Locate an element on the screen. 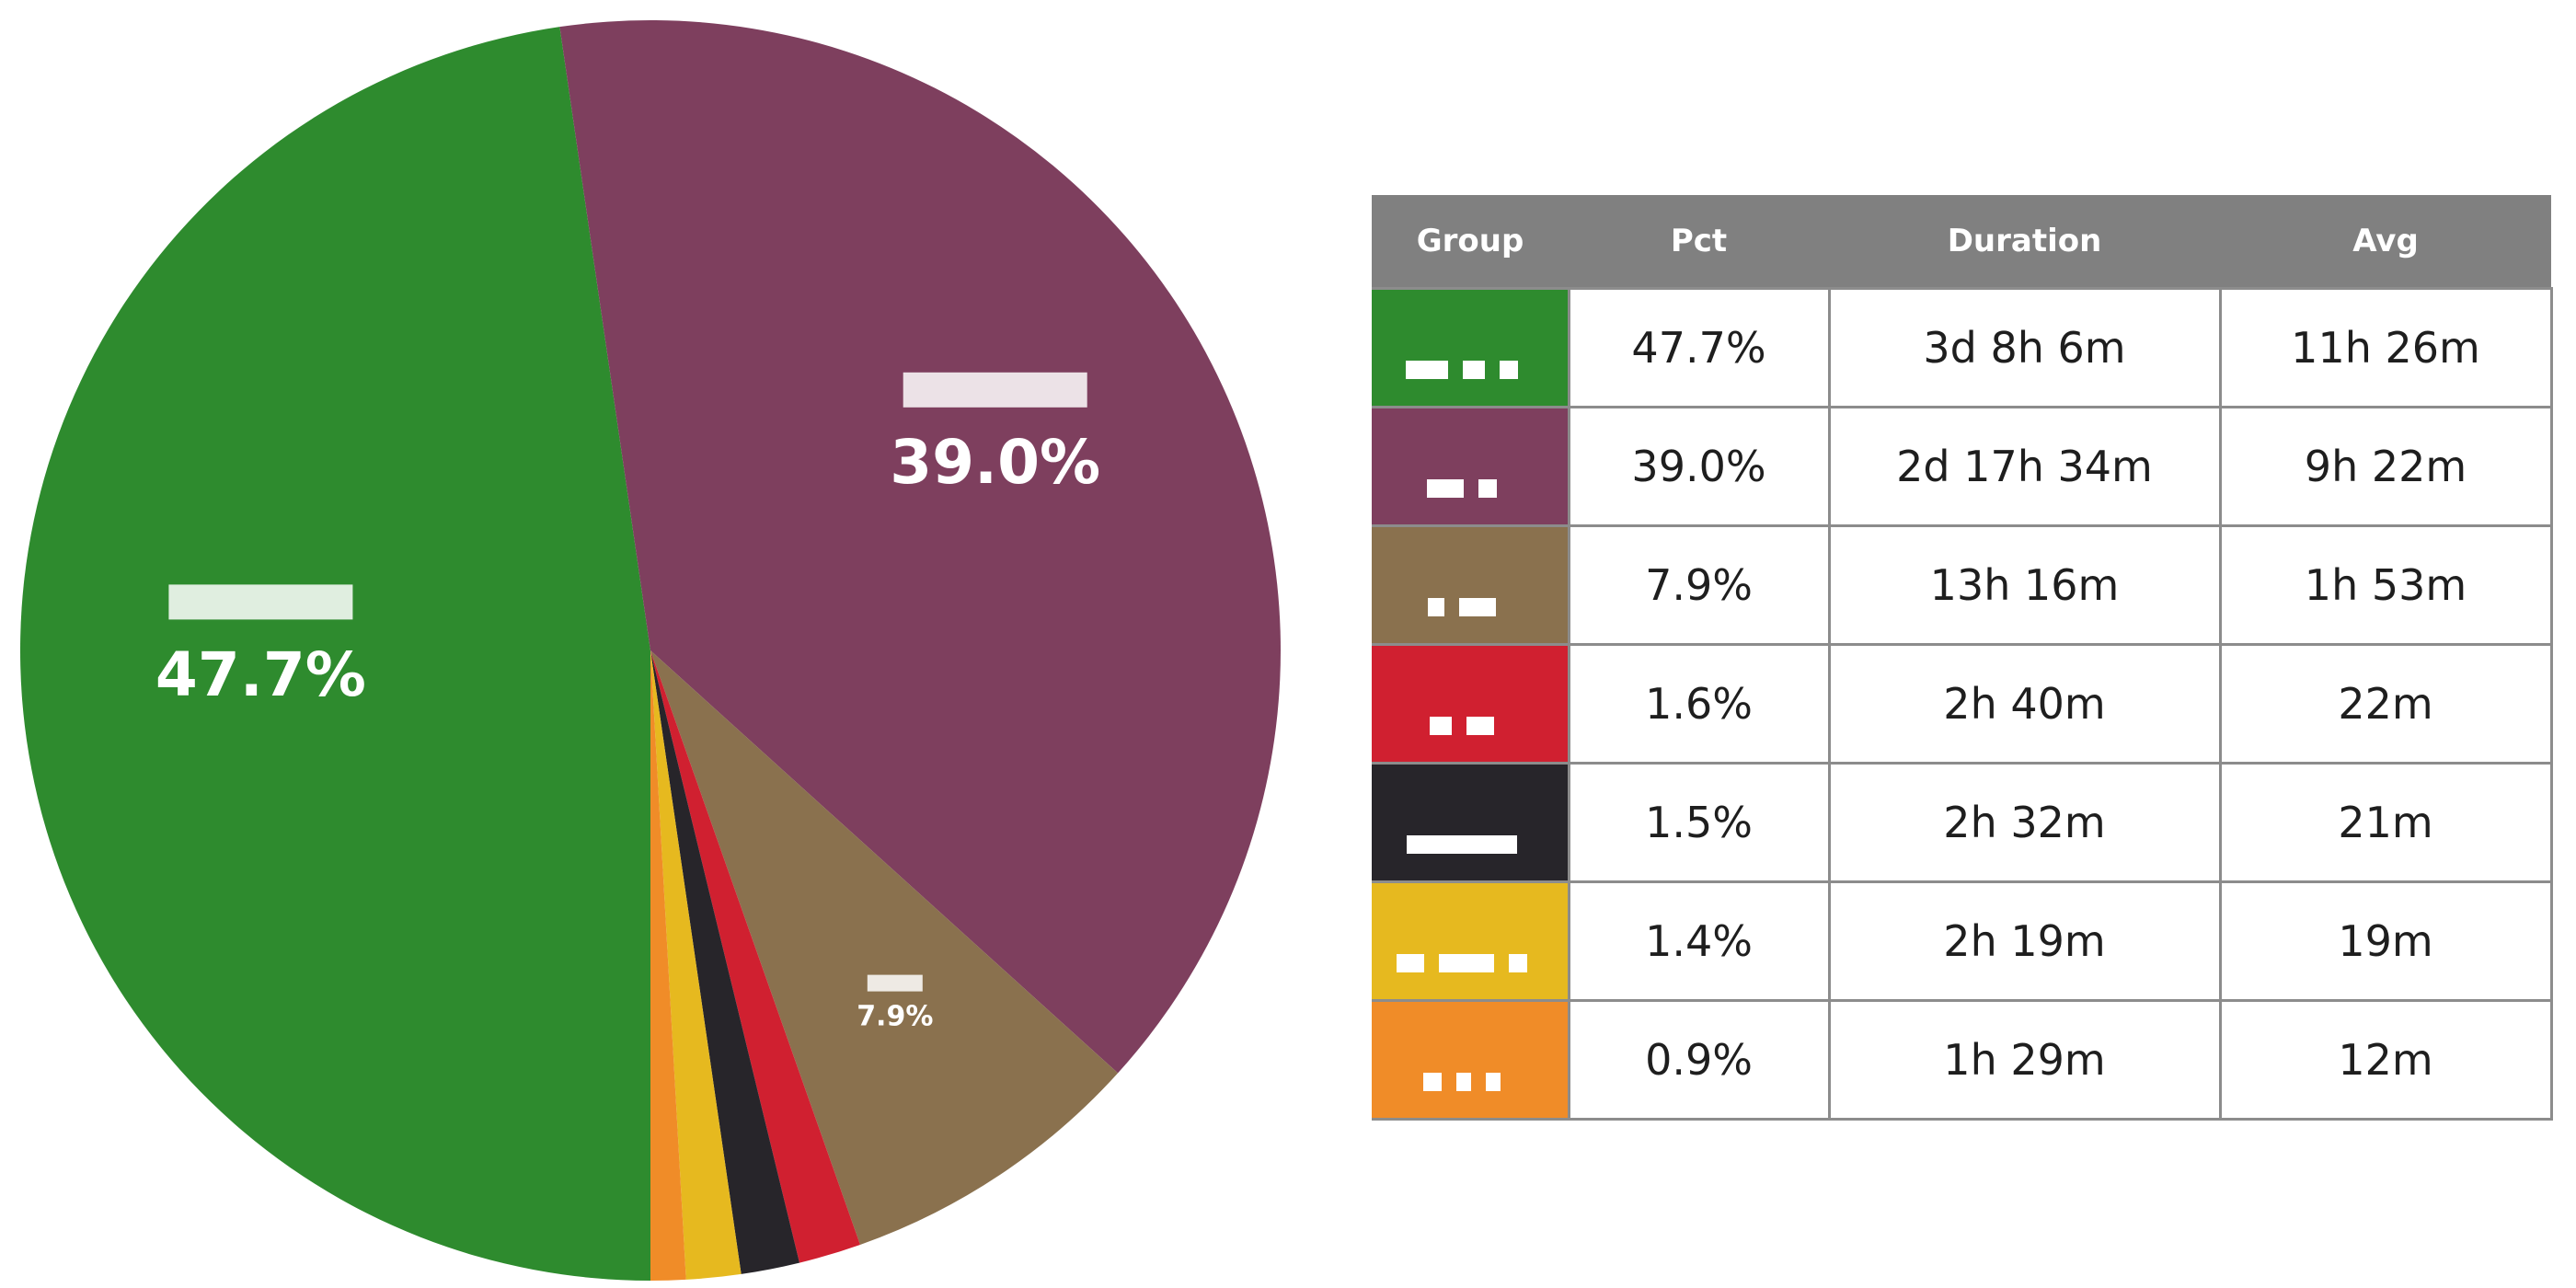 The image size is (2576, 1288). column-header-pct: Pct is located at coordinates (1699, 242).